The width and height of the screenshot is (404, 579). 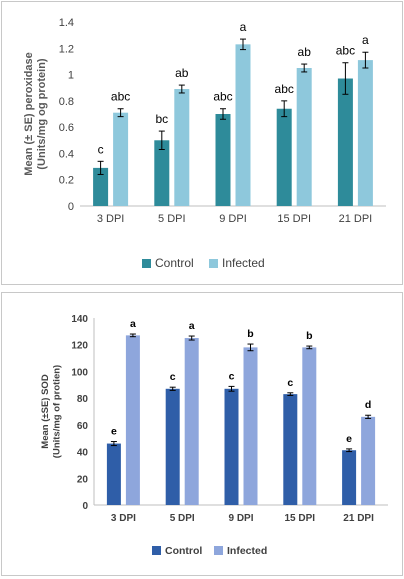 What do you see at coordinates (368, 405) in the screenshot?
I see `significance-label: d` at bounding box center [368, 405].